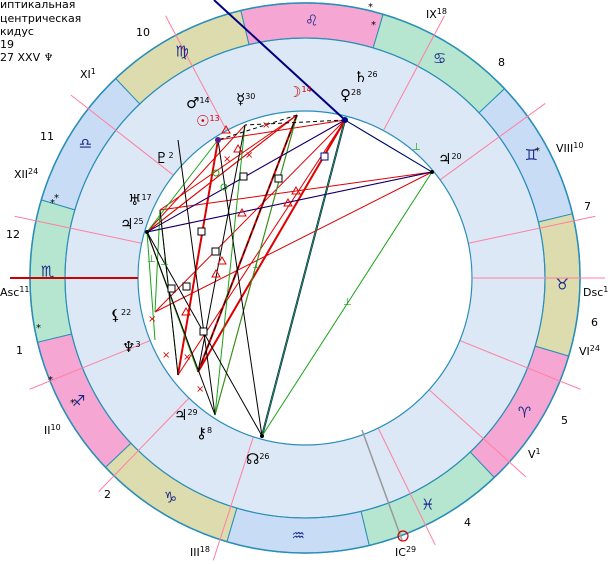 The image size is (608, 564). What do you see at coordinates (204, 433) in the screenshot?
I see `planet-label: ⚷8` at bounding box center [204, 433].